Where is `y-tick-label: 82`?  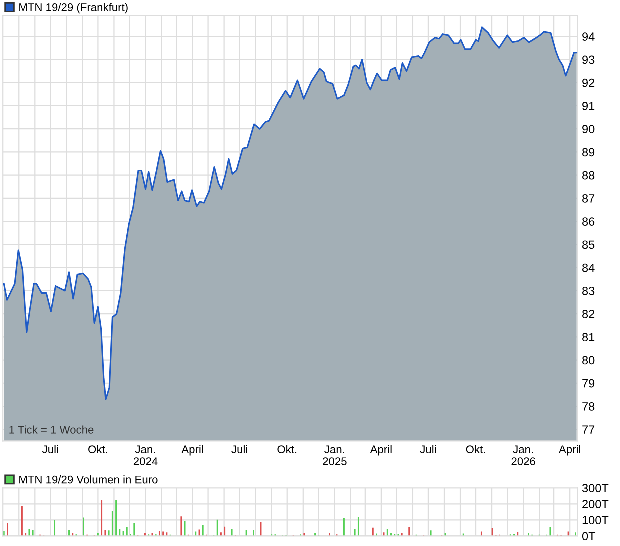 y-tick-label: 82 is located at coordinates (588, 314).